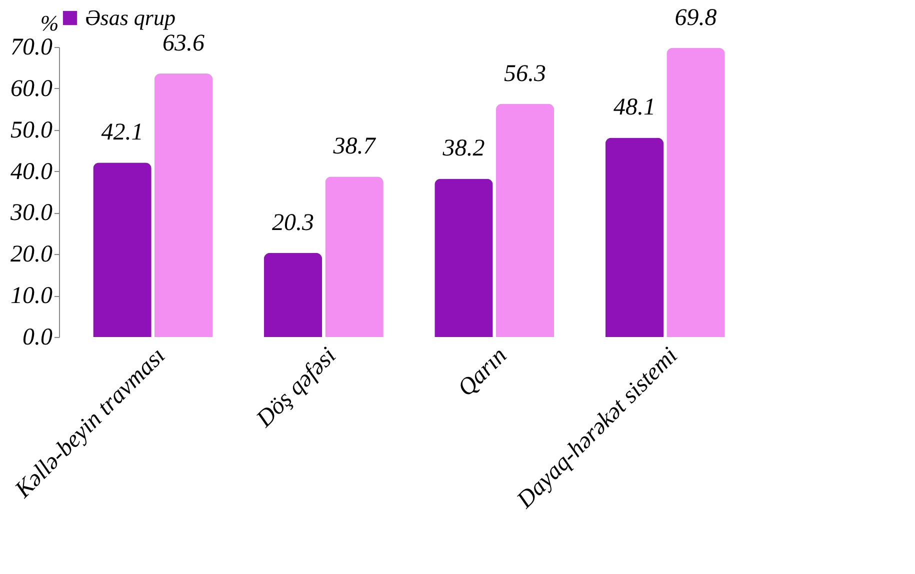 This screenshot has height=574, width=915. I want to click on data-label: 20.3, so click(293, 223).